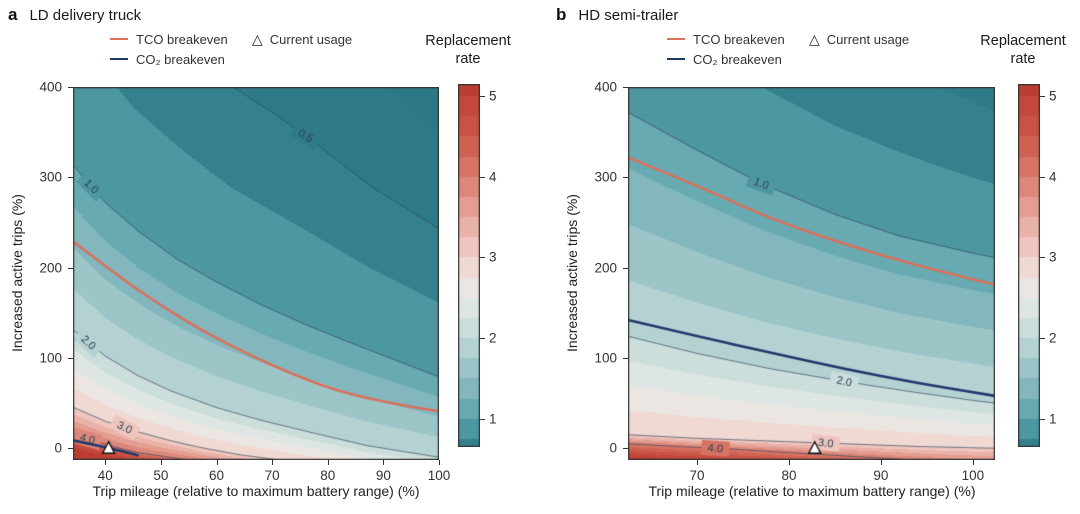  I want to click on panel-letter: b, so click(561, 14).